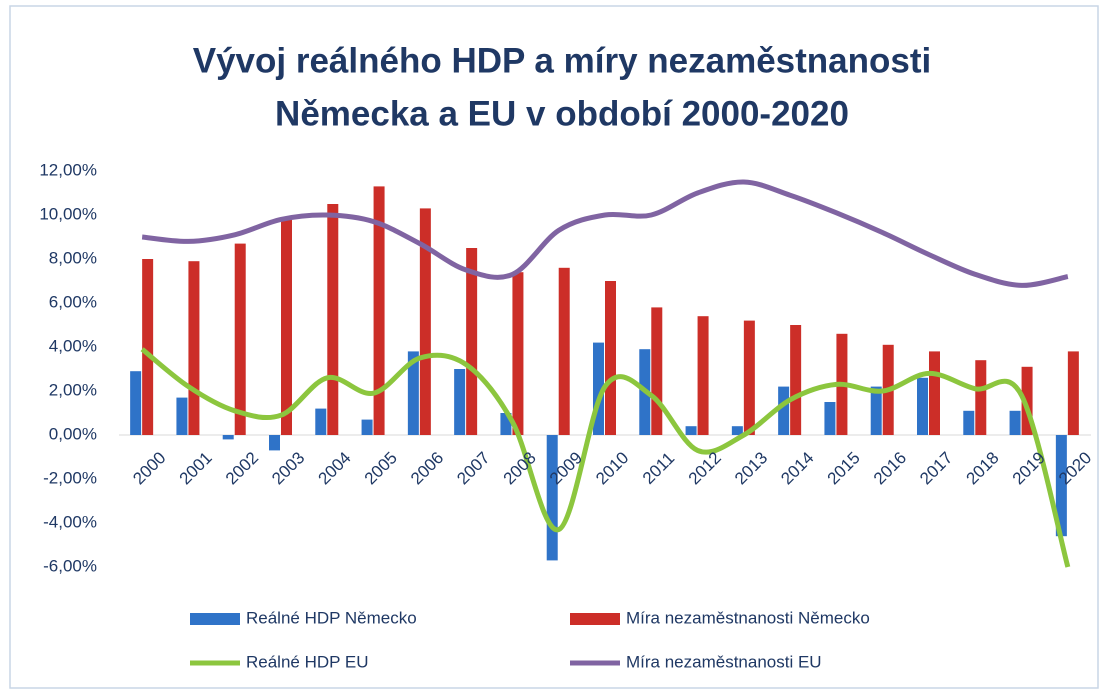  What do you see at coordinates (73, 345) in the screenshot?
I see `y-tick-label: 4,00%` at bounding box center [73, 345].